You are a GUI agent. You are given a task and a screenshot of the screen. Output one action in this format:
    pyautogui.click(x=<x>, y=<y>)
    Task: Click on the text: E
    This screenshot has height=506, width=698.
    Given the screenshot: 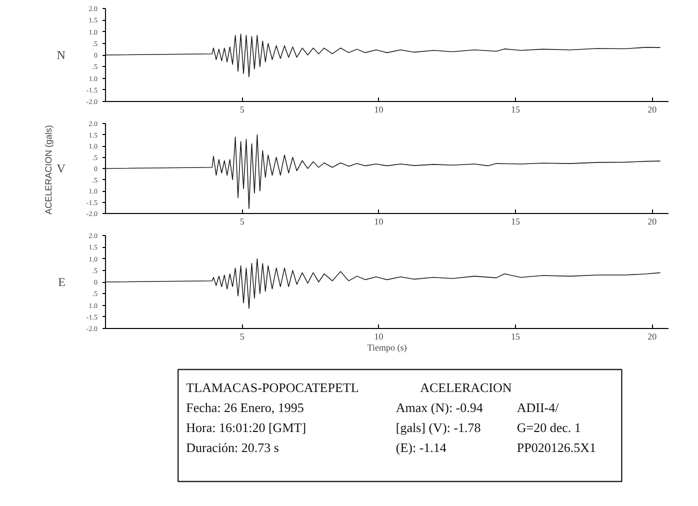 What is the action you would take?
    pyautogui.click(x=62, y=282)
    